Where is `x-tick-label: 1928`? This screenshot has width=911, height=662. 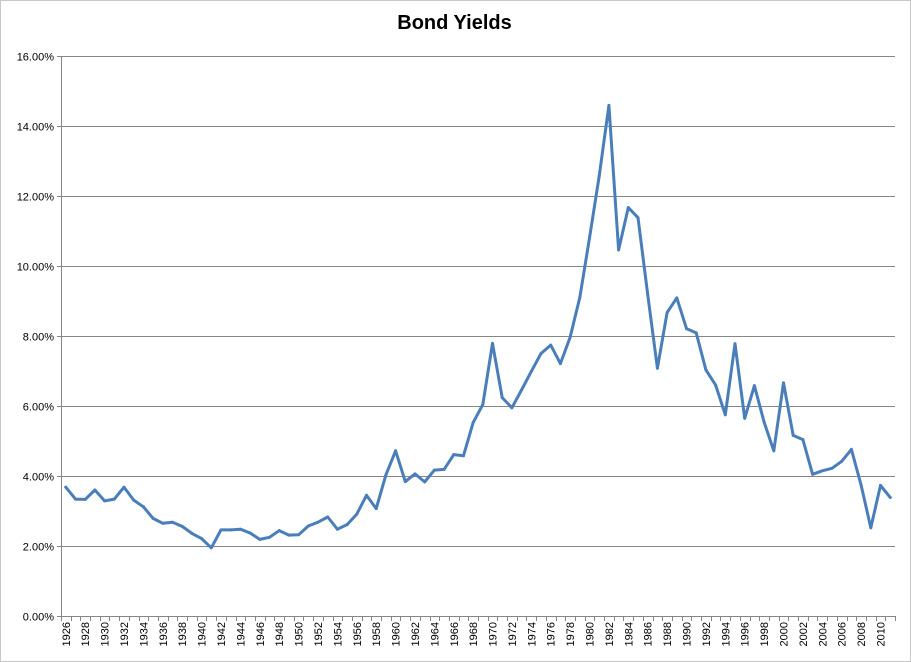 x-tick-label: 1928 is located at coordinates (86, 634).